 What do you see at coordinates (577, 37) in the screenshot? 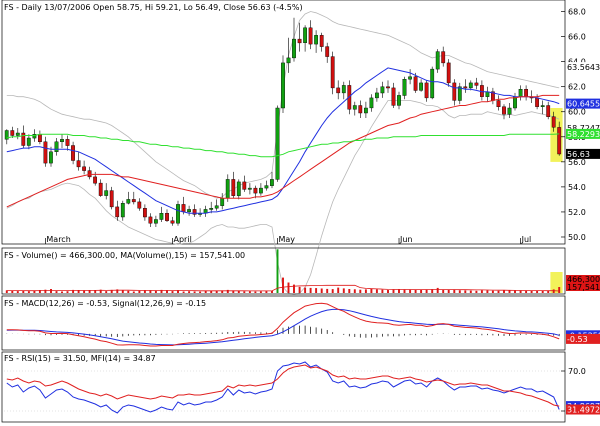
I see `price-ytick-label-8: 66.0` at bounding box center [577, 37].